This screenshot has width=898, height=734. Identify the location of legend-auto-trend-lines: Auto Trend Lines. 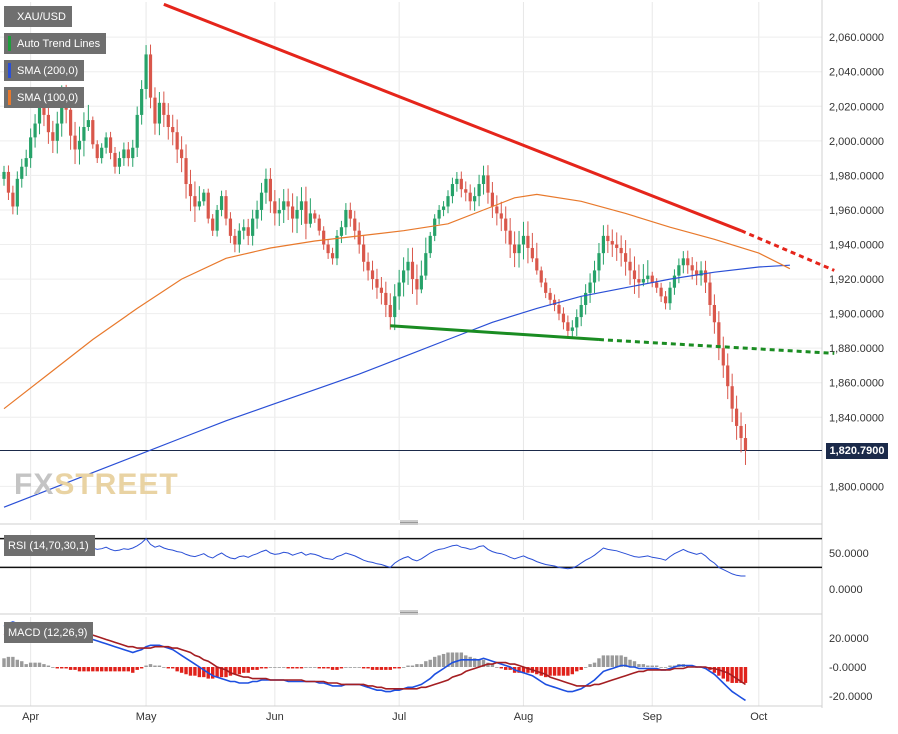
(55, 43).